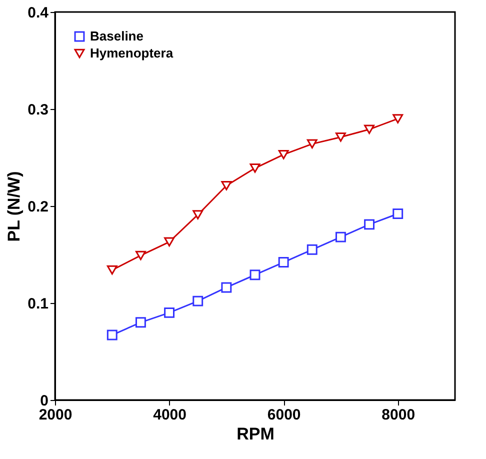  What do you see at coordinates (255, 434) in the screenshot?
I see `x-axis-title: RPM` at bounding box center [255, 434].